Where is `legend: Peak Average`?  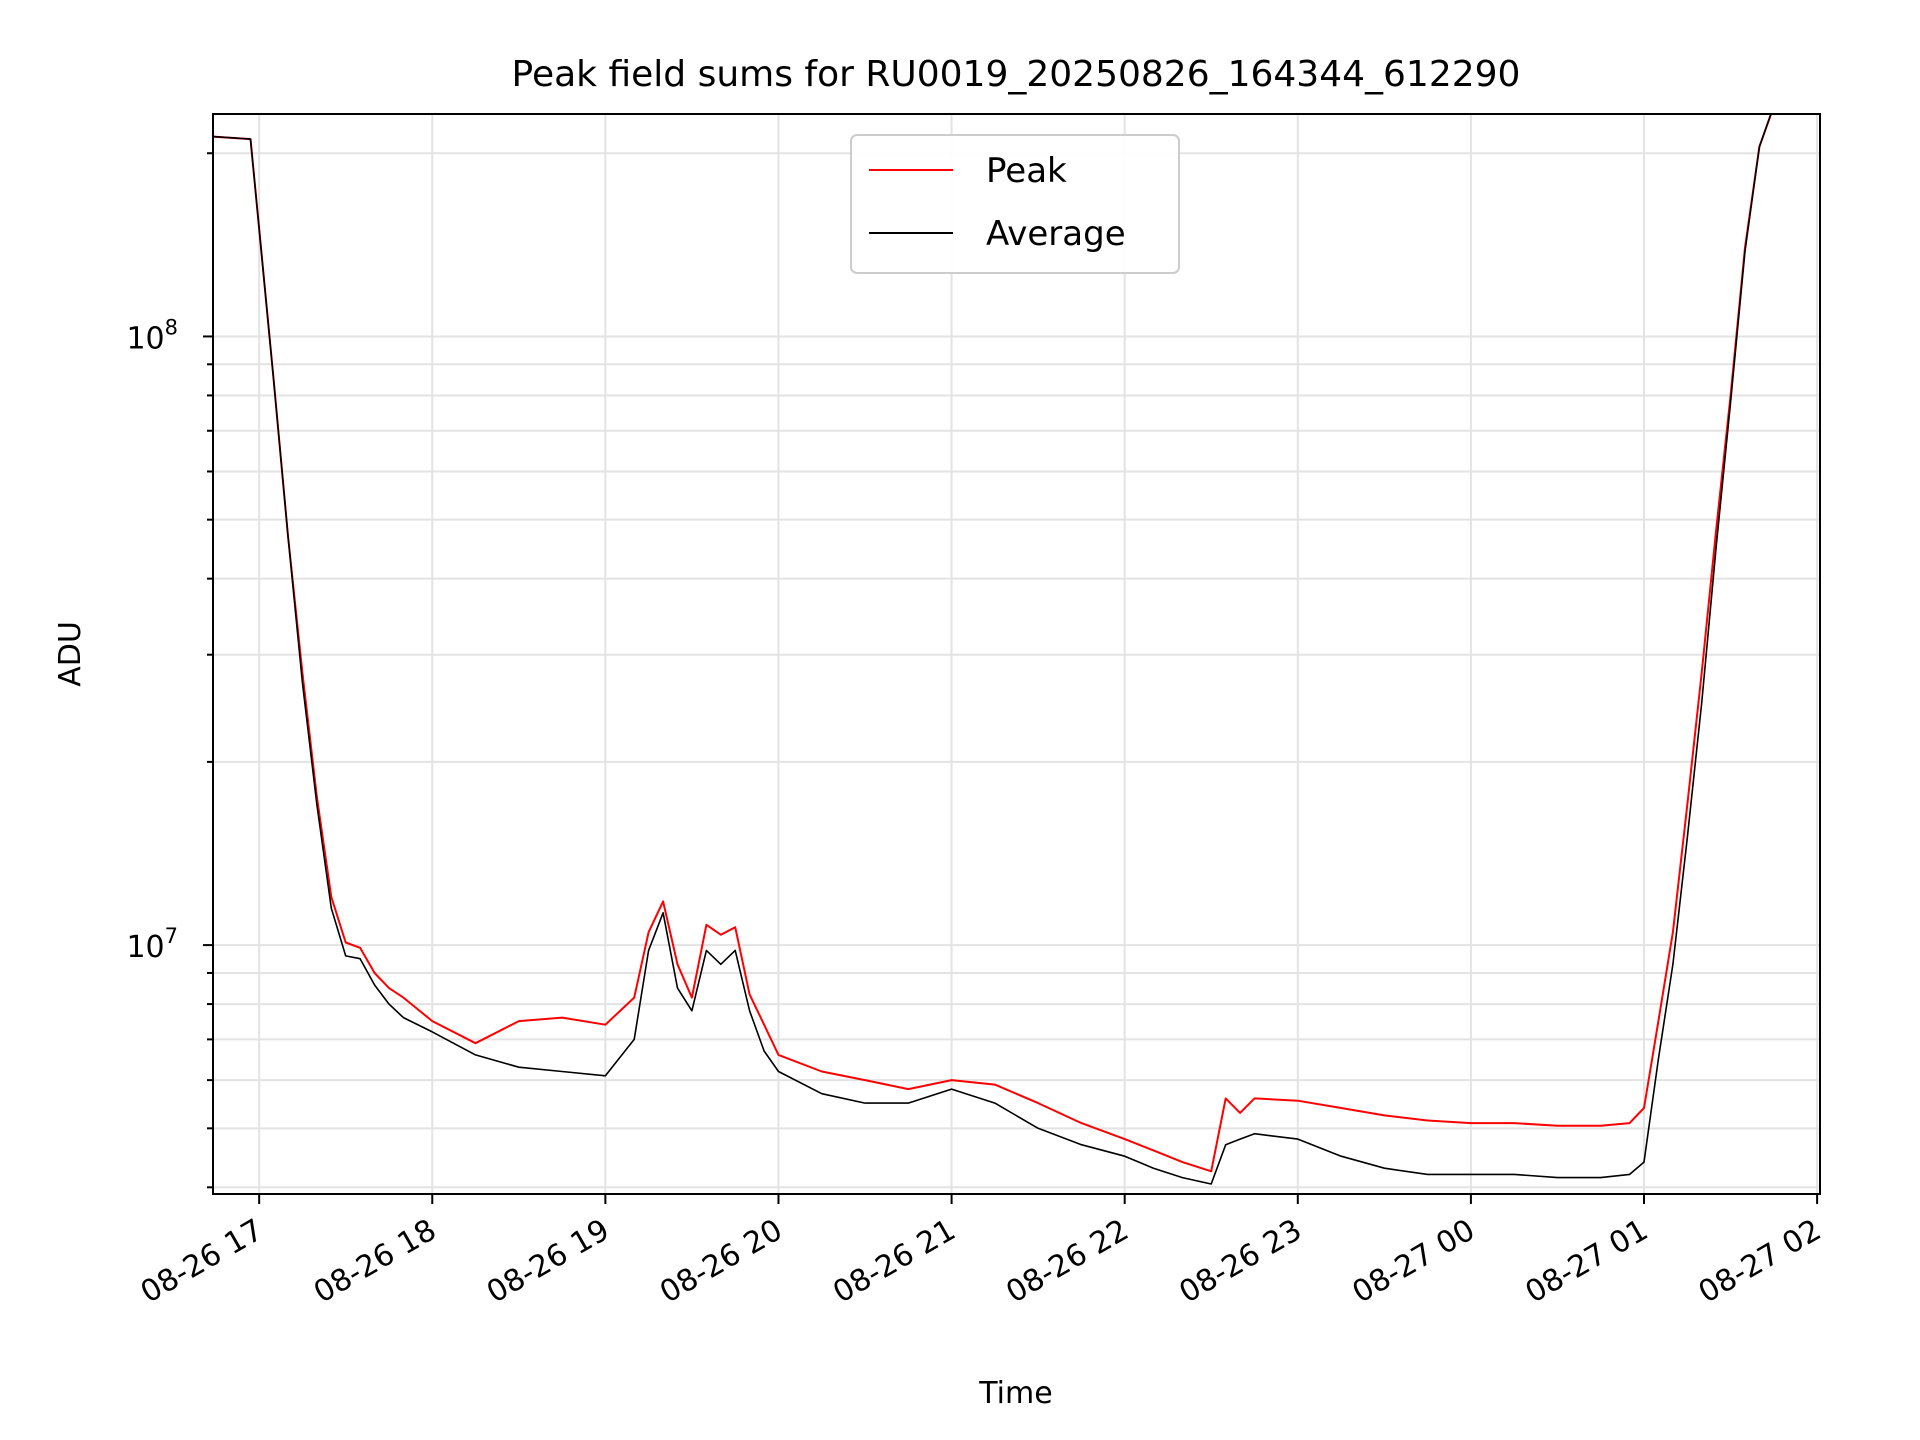 legend: Peak Average is located at coordinates (1015, 204).